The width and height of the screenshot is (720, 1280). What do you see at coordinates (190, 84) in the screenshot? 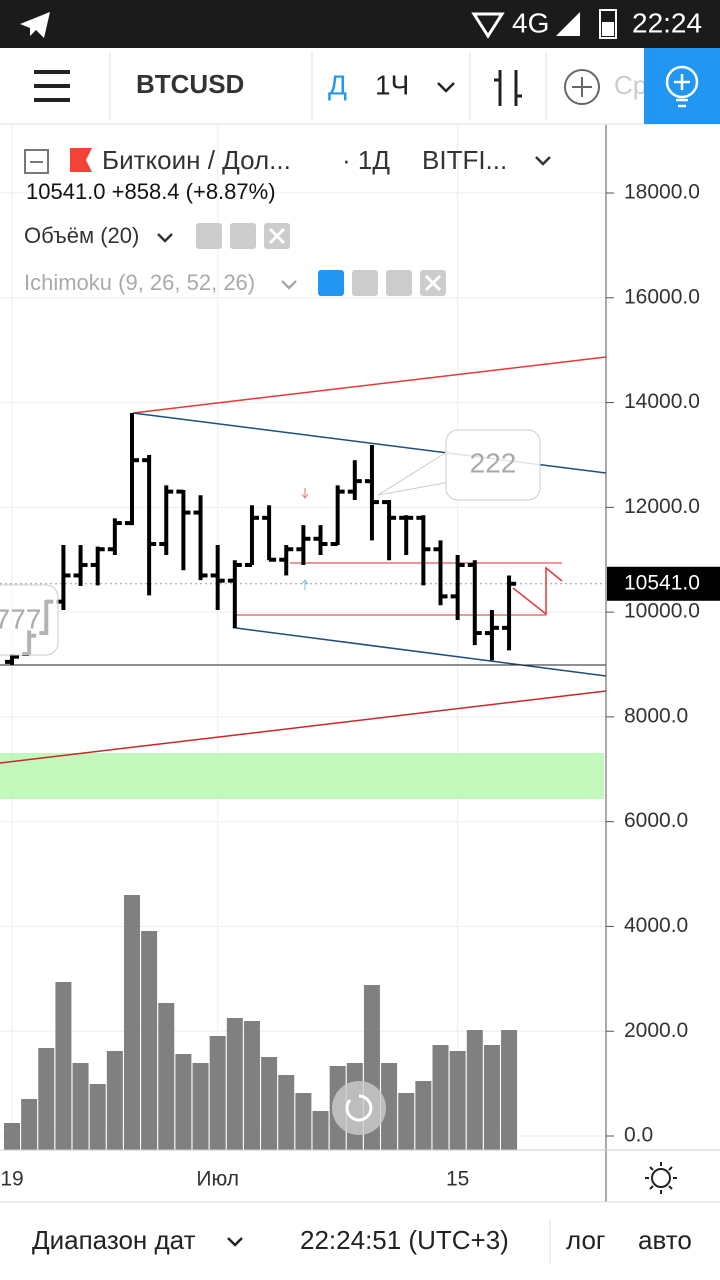
I see `symbol-button: BTCUSD` at bounding box center [190, 84].